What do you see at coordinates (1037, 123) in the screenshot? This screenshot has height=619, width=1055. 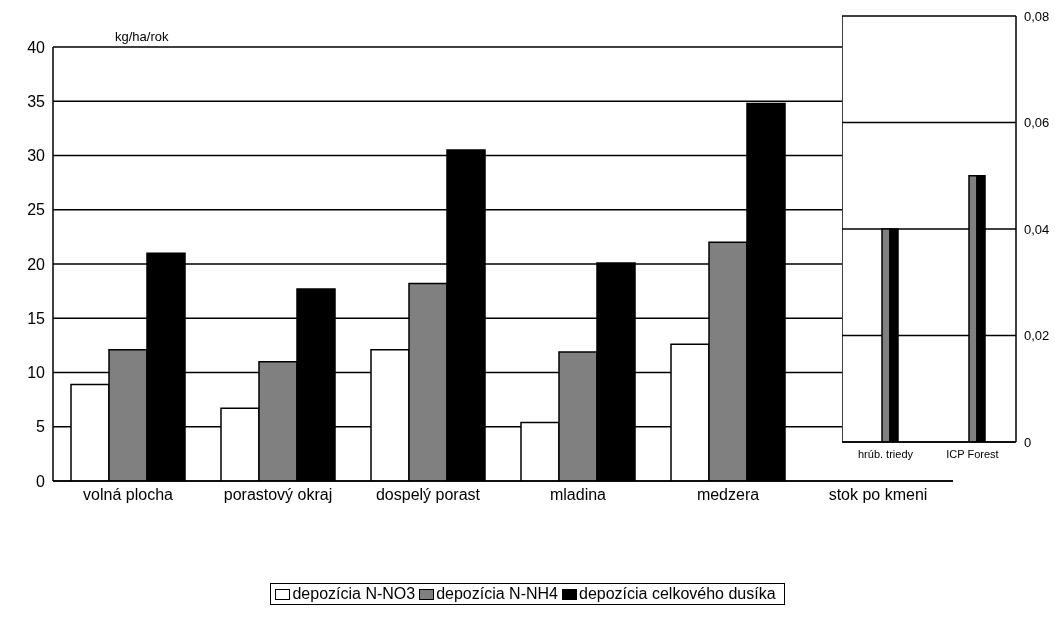 I see `y-tick-label: 0,06` at bounding box center [1037, 123].